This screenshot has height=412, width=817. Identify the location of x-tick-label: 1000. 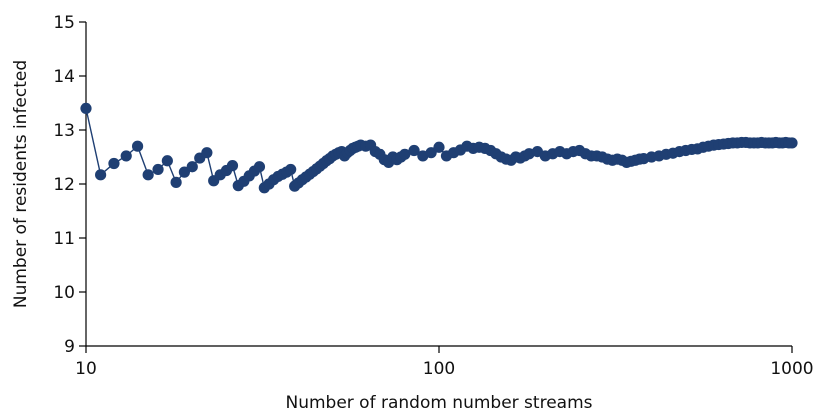
(791, 369).